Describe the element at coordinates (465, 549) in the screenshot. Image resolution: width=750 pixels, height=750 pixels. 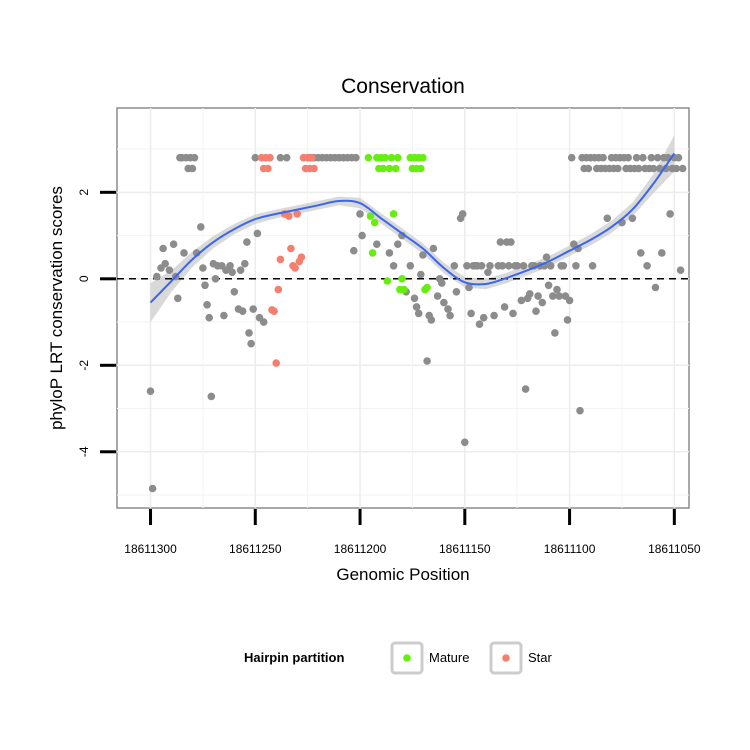
I see `x-tick-label: 18611150` at that location.